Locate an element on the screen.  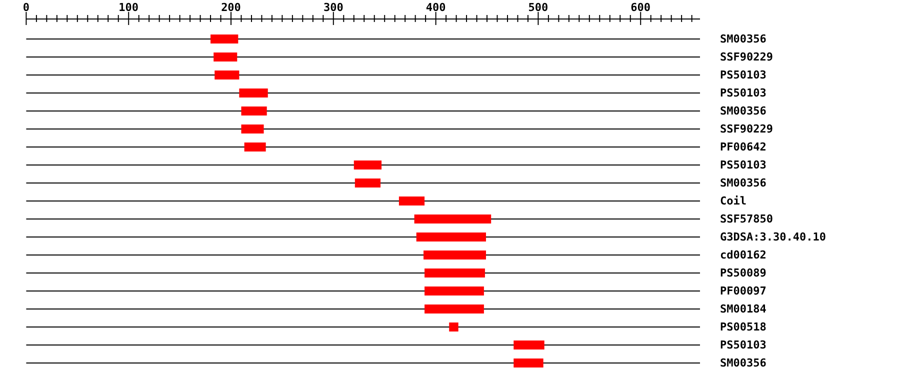
x-tick-label: 600 is located at coordinates (640, 7).